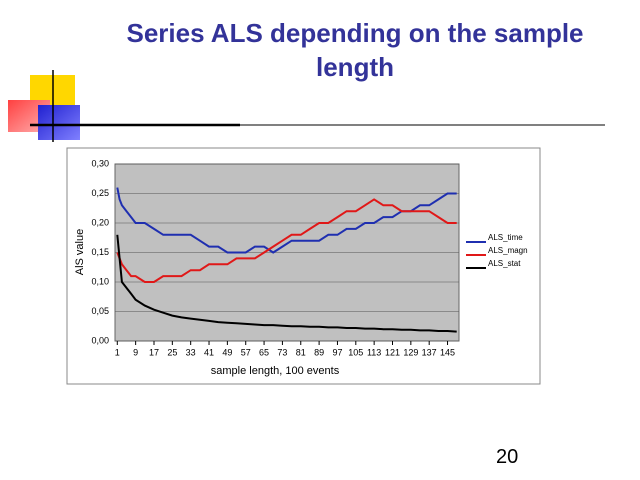 This screenshot has width=640, height=480. Describe the element at coordinates (227, 352) in the screenshot. I see `x-tick-label: 49` at that location.